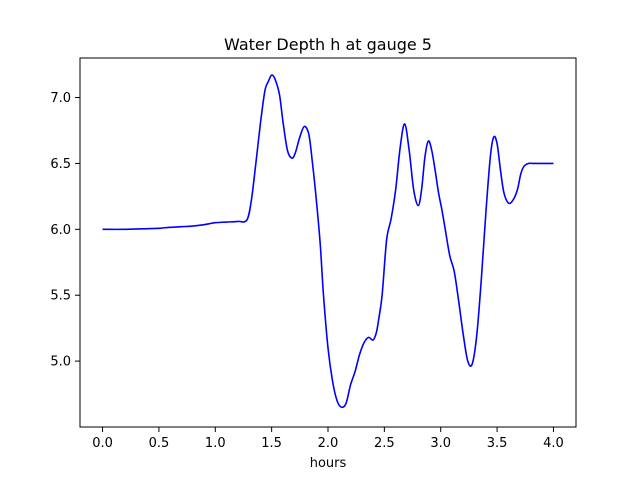  Describe the element at coordinates (328, 463) in the screenshot. I see `x-axis-label: hours` at that location.